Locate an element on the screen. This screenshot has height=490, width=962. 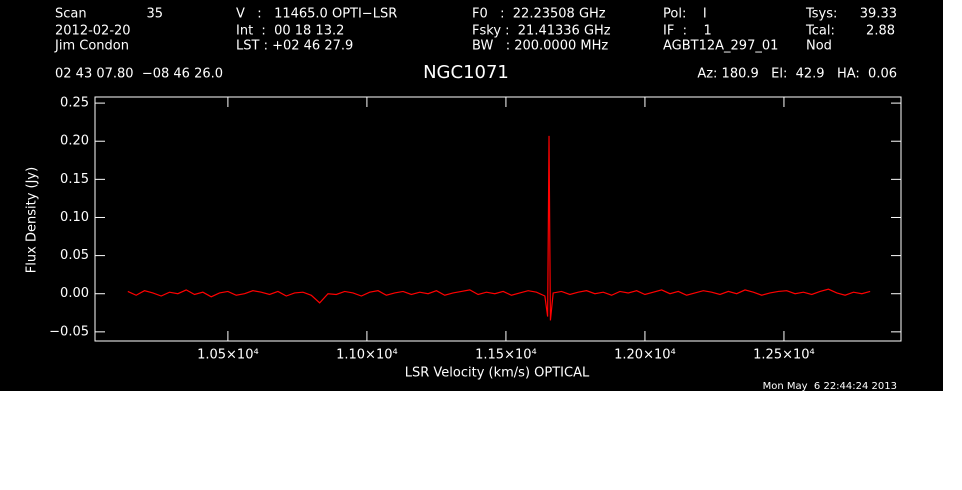
header-text: 39.33 is located at coordinates (878, 14).